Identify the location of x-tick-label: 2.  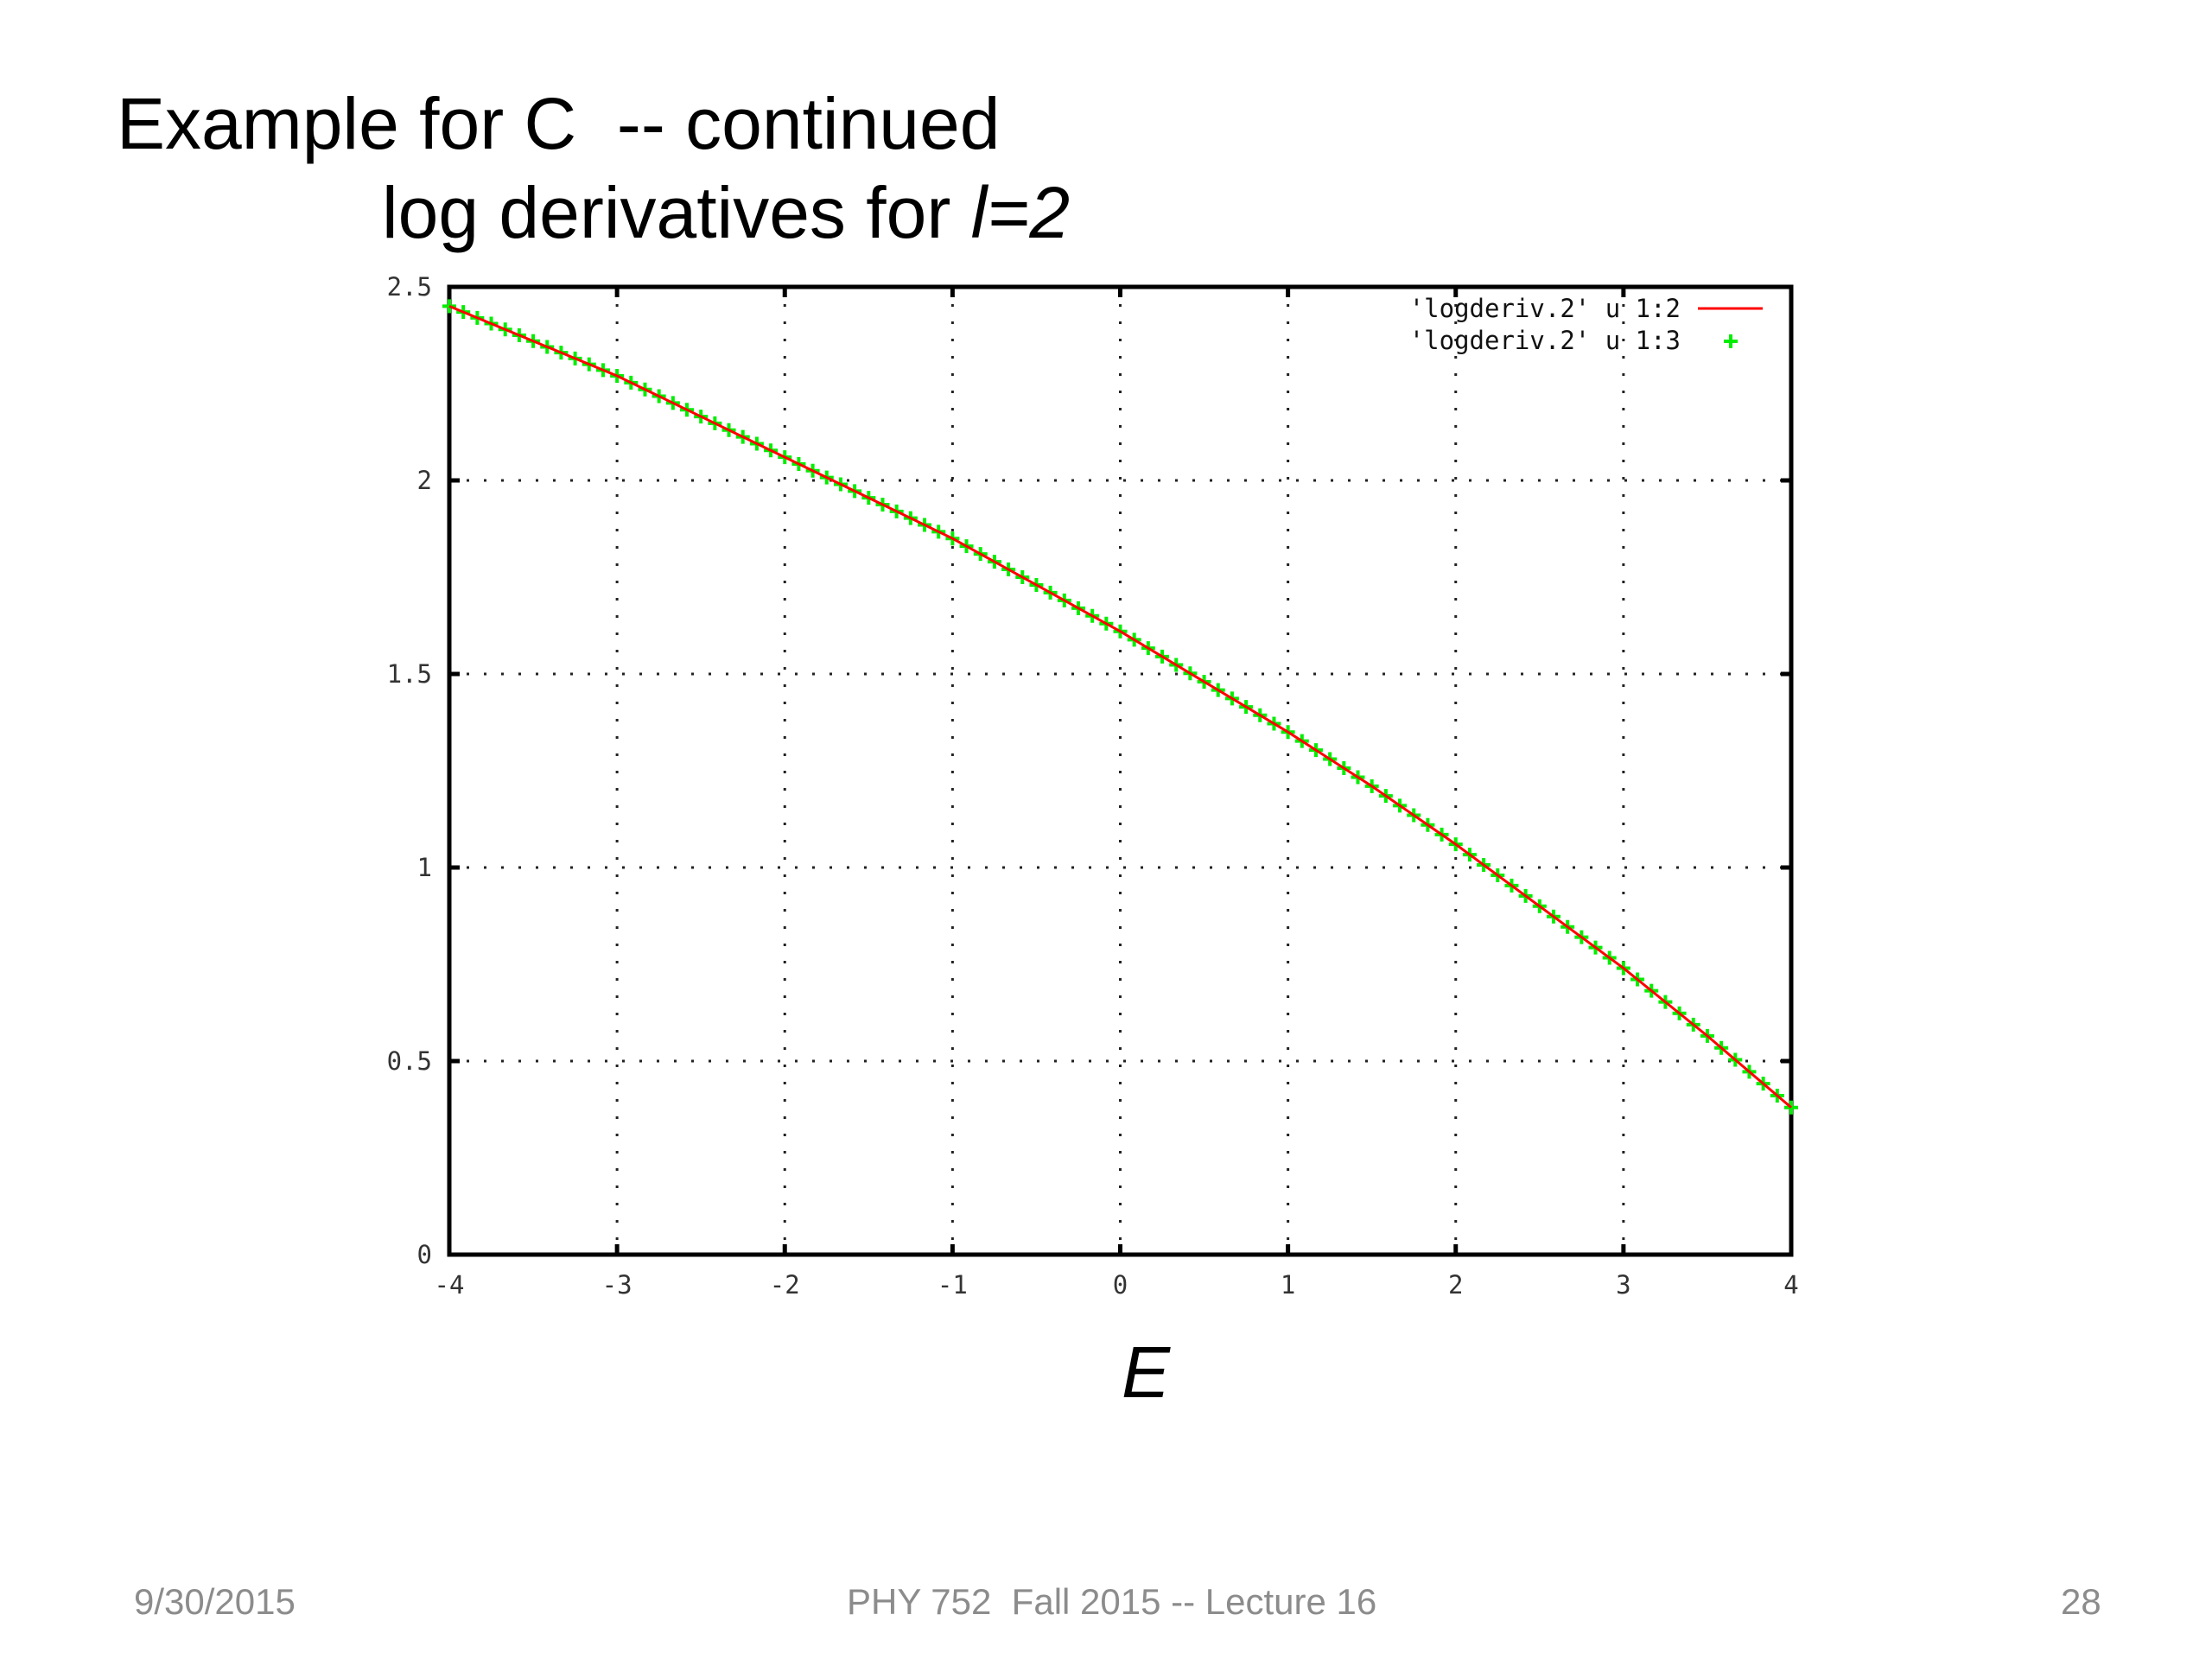
(1455, 1285).